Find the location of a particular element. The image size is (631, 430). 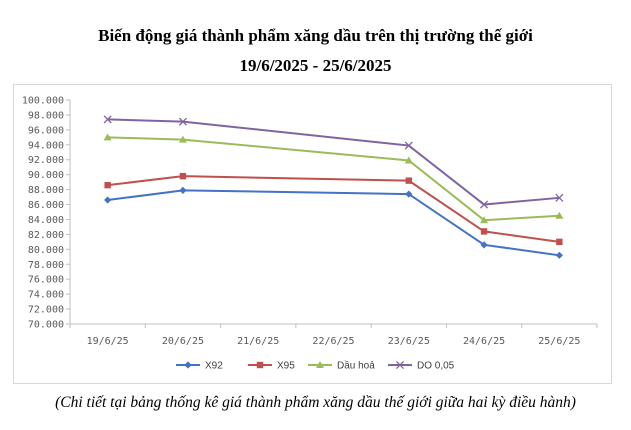

y-tick-label: 100.000 is located at coordinates (43, 101).